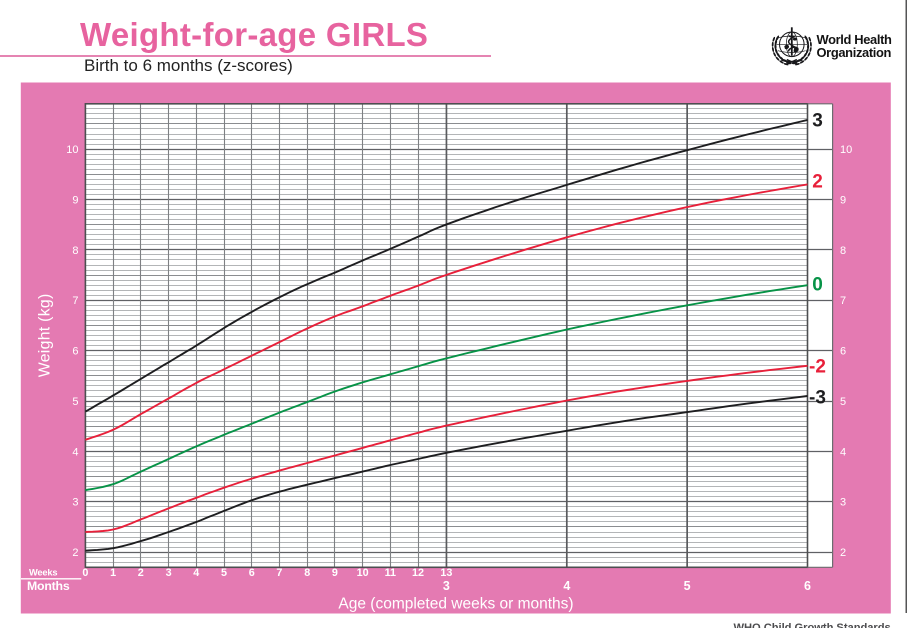 This screenshot has width=908, height=628. I want to click on svg-text: Weeks, so click(43, 573).